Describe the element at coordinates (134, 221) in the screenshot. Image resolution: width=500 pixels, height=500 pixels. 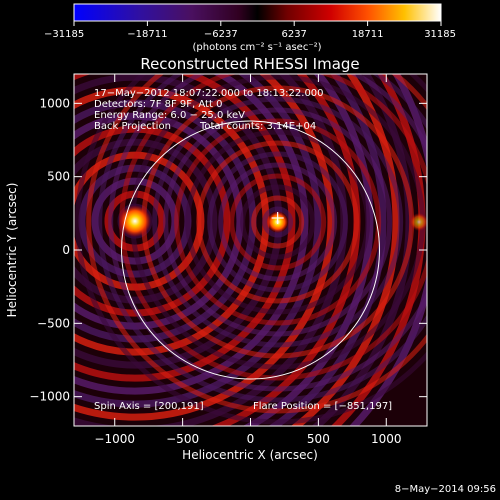
I see `flare-source` at that location.